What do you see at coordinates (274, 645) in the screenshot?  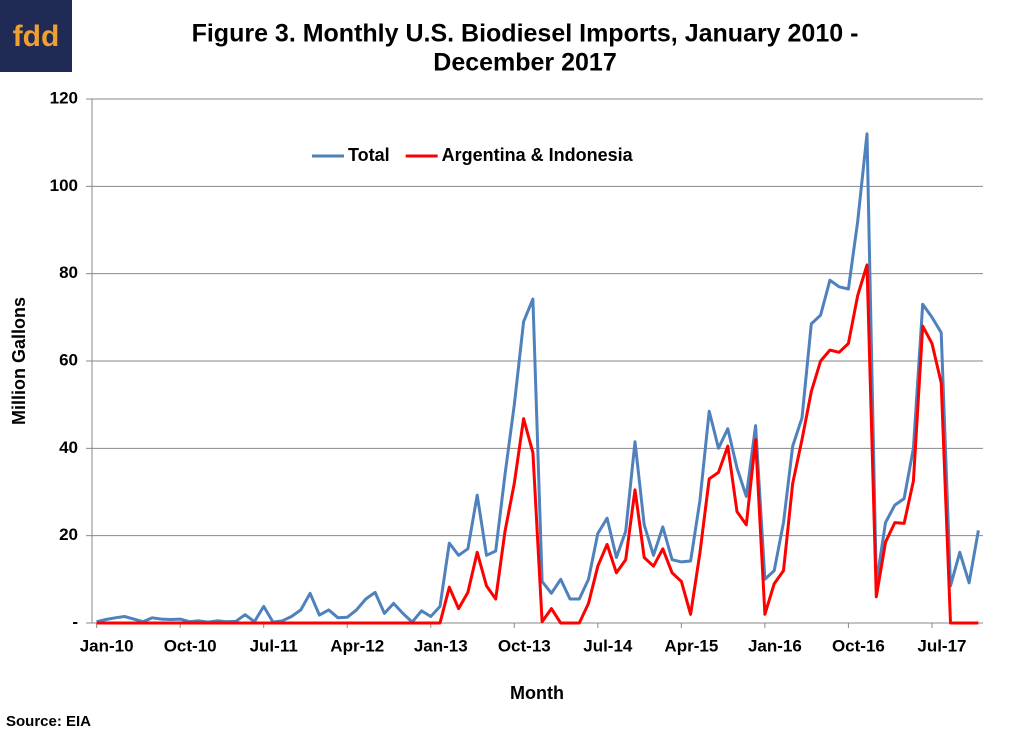 I see `x-tick-label: Jul-11` at bounding box center [274, 645].